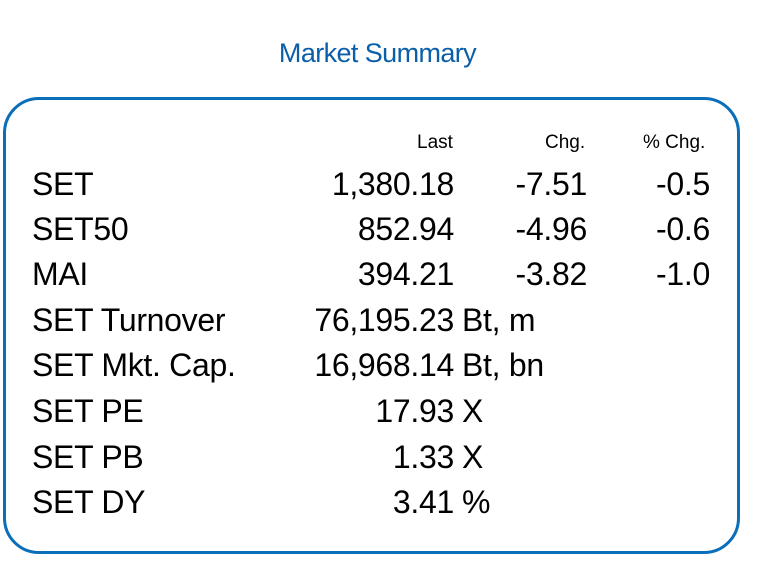 The height and width of the screenshot is (580, 780). What do you see at coordinates (551, 184) in the screenshot?
I see `change-value: -7.51` at bounding box center [551, 184].